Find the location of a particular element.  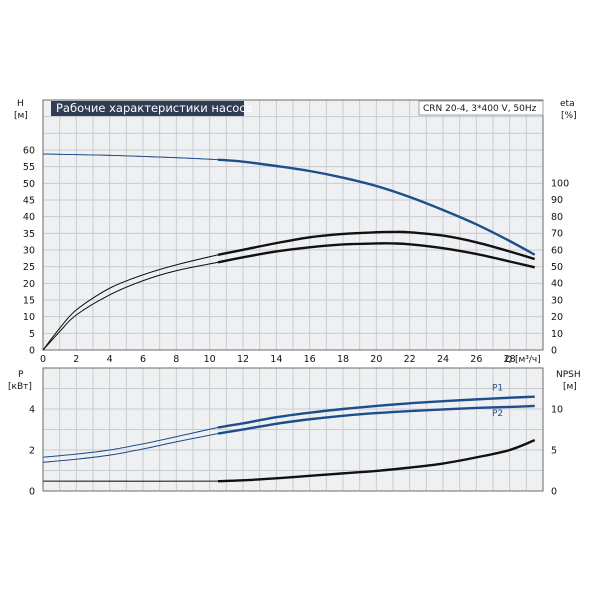

chart-title: Рабочие характеристики насоса is located at coordinates (154, 108).